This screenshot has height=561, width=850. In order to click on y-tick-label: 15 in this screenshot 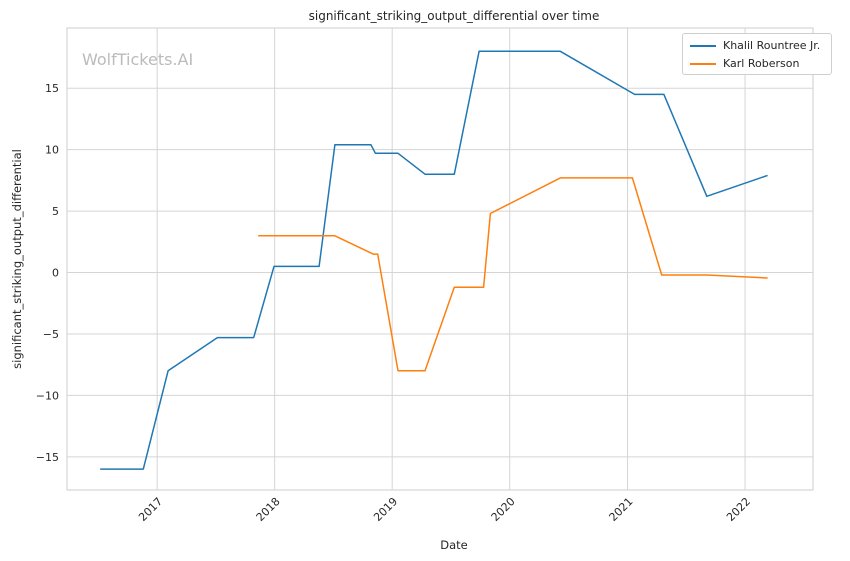, I will do `click(52, 88)`.